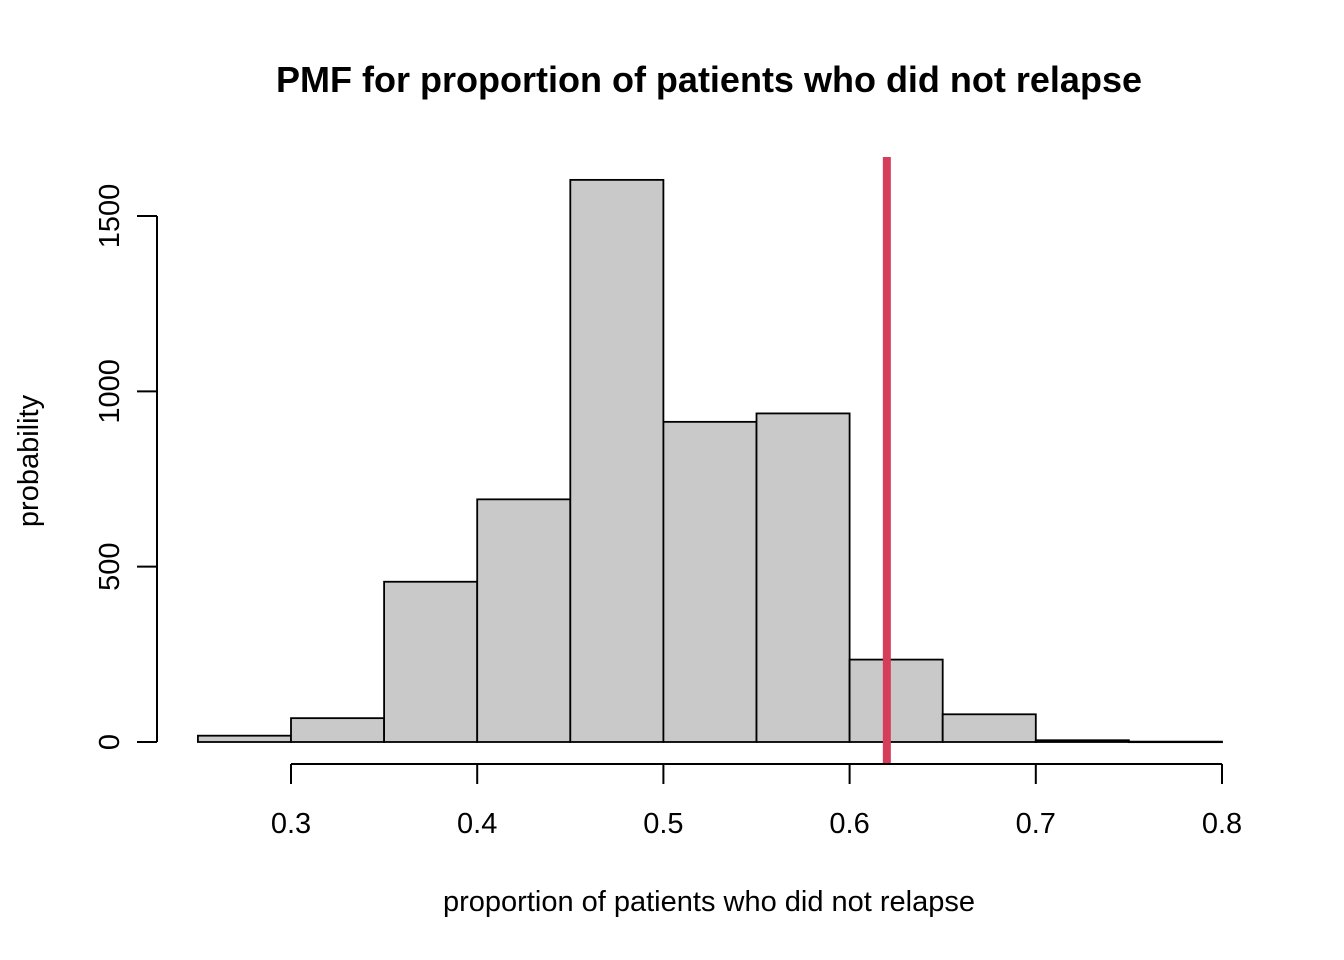  What do you see at coordinates (663, 824) in the screenshot?
I see `x-tick-label: 0.5` at bounding box center [663, 824].